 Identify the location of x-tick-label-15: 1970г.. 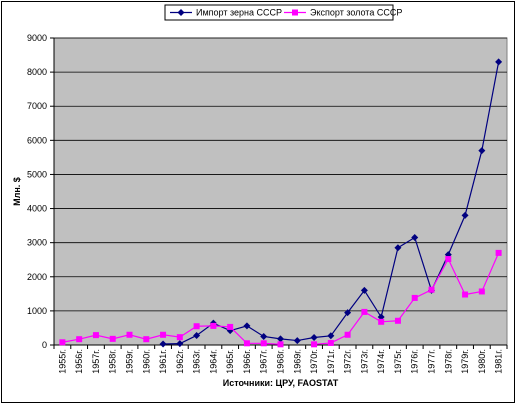
(314, 361).